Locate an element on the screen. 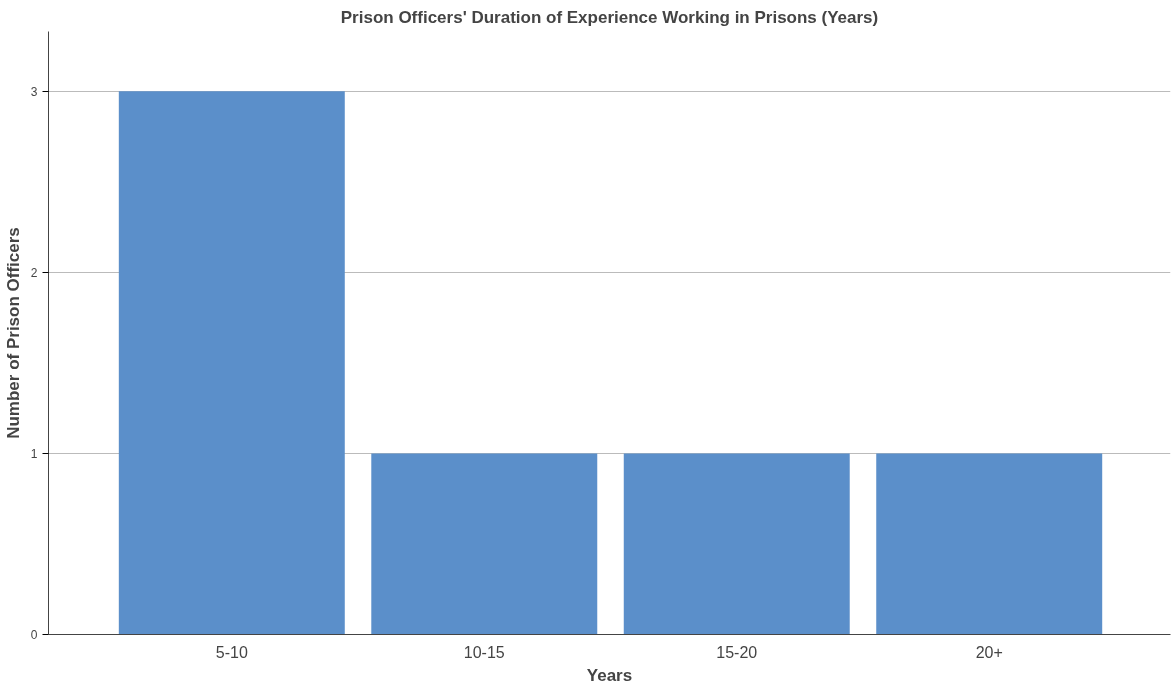 The width and height of the screenshot is (1172, 687). x-tick-label: 15-20 is located at coordinates (737, 652).